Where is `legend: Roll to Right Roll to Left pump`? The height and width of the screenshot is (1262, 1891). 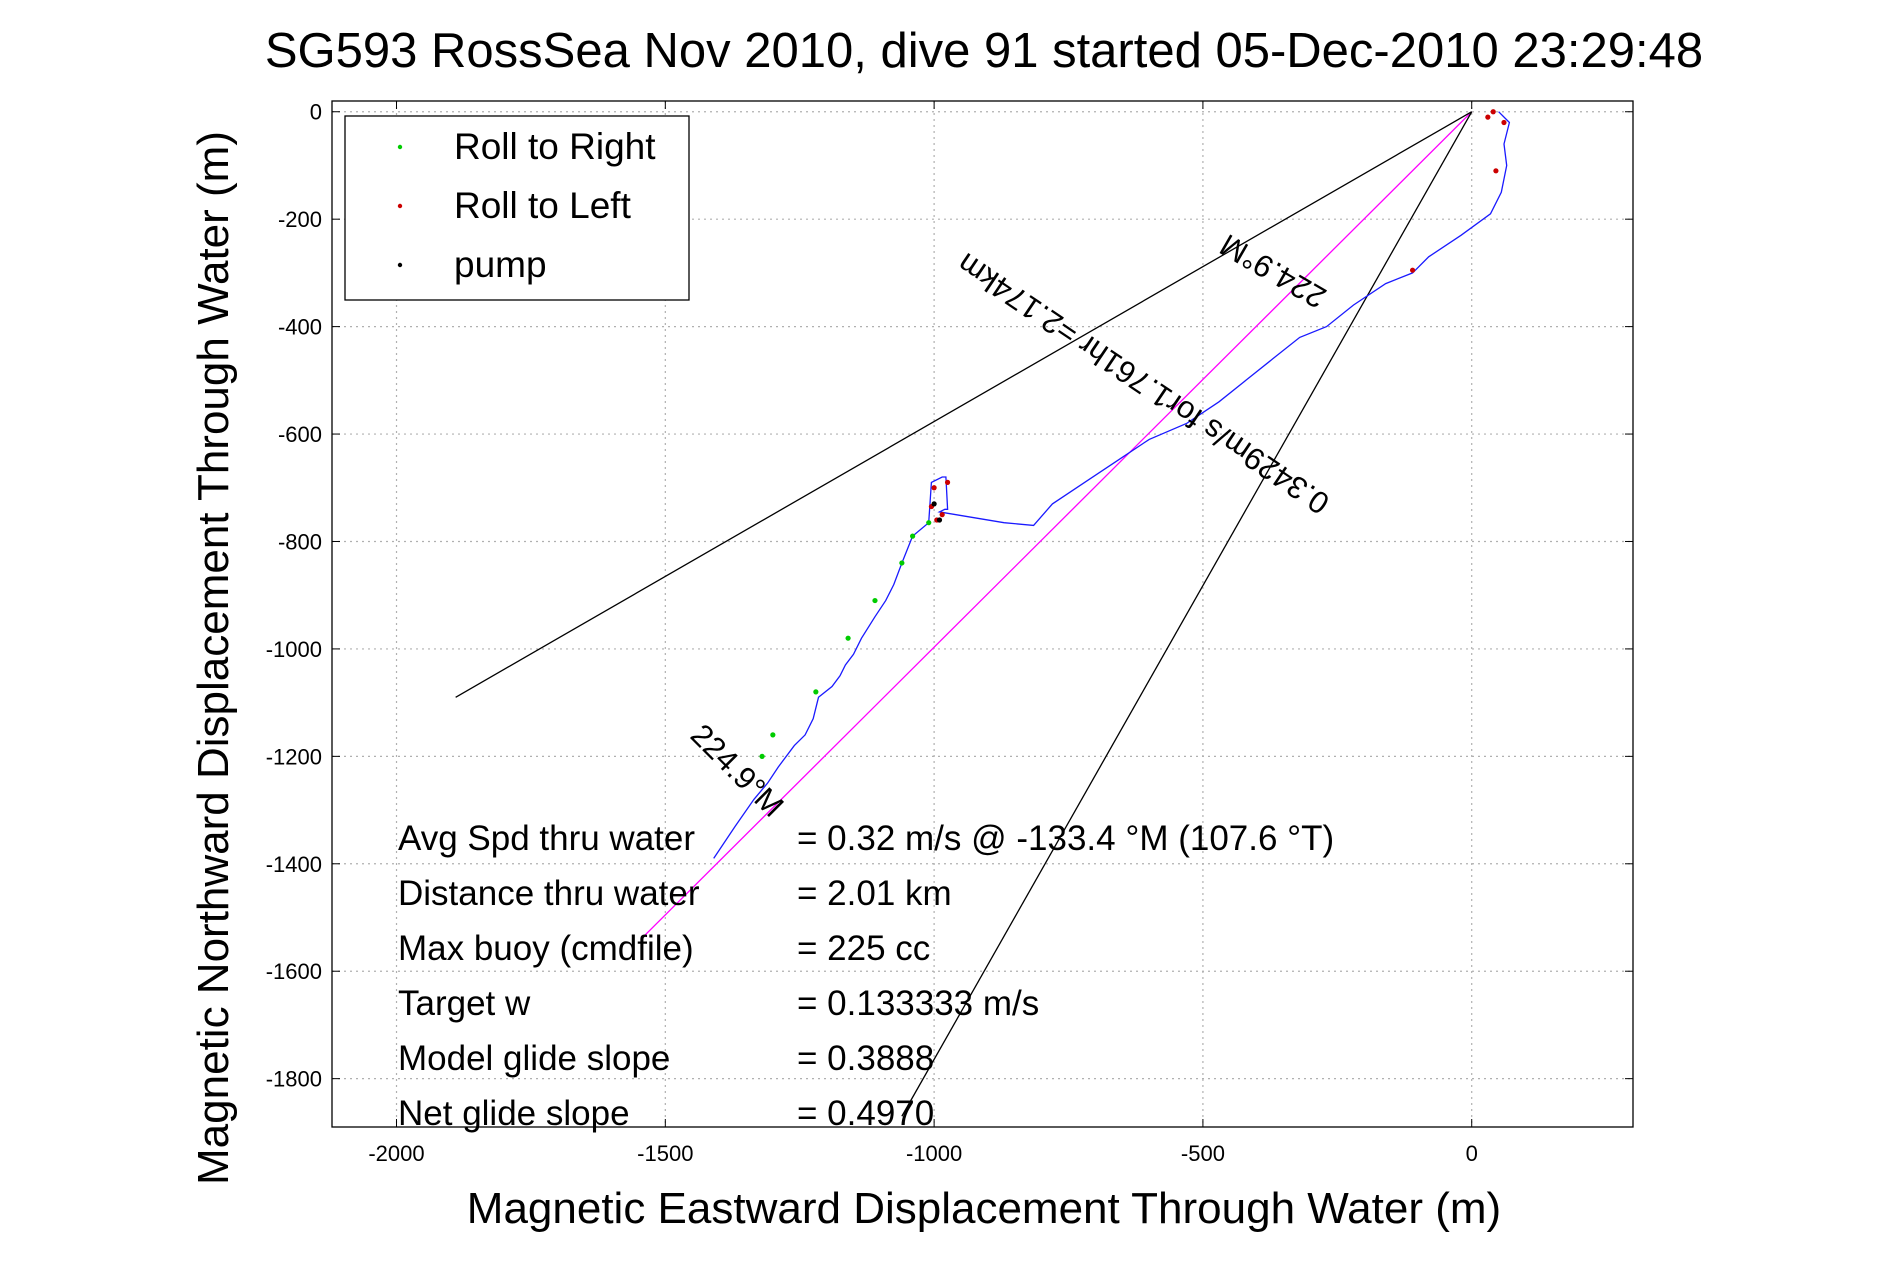 legend: Roll to Right Roll to Left pump is located at coordinates (517, 208).